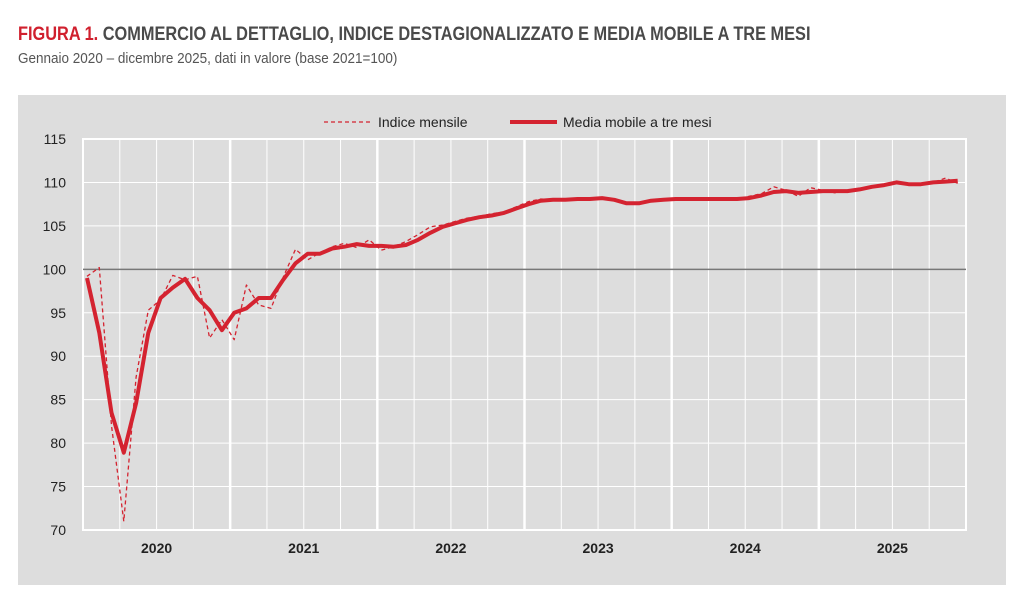 This screenshot has height=608, width=1024. Describe the element at coordinates (423, 122) in the screenshot. I see `legend-label-monthly-index: Indice mensile` at that location.